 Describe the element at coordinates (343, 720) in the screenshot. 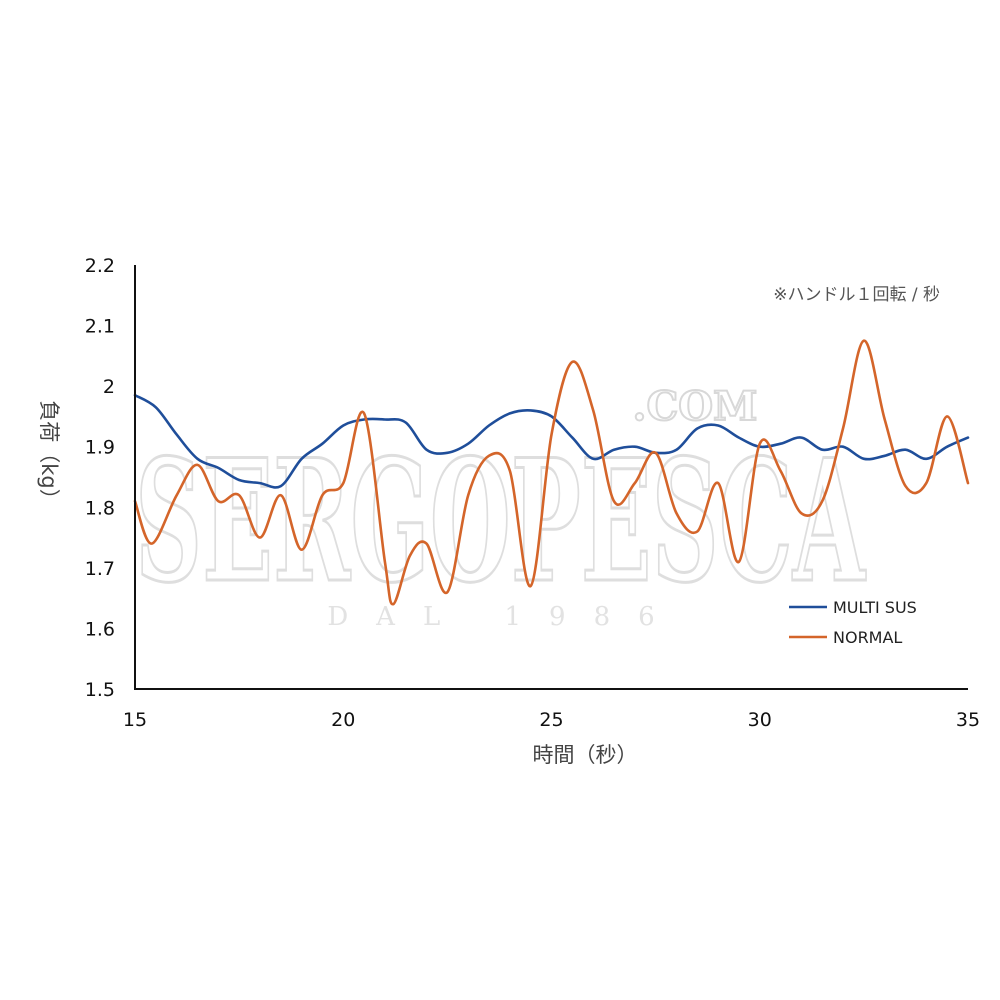

I see `x-tick-label: 20` at that location.